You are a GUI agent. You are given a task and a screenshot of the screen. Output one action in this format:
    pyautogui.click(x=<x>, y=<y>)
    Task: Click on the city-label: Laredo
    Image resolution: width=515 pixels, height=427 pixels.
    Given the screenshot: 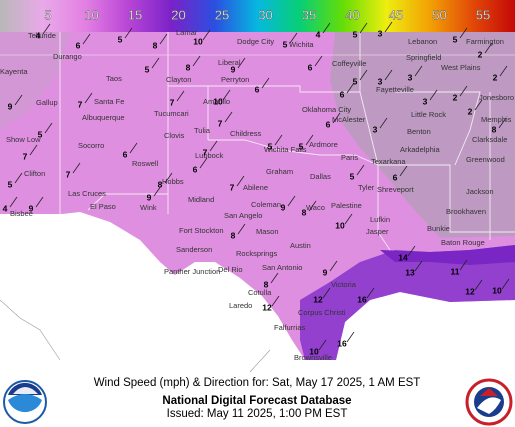 What is the action you would take?
    pyautogui.click(x=240, y=305)
    